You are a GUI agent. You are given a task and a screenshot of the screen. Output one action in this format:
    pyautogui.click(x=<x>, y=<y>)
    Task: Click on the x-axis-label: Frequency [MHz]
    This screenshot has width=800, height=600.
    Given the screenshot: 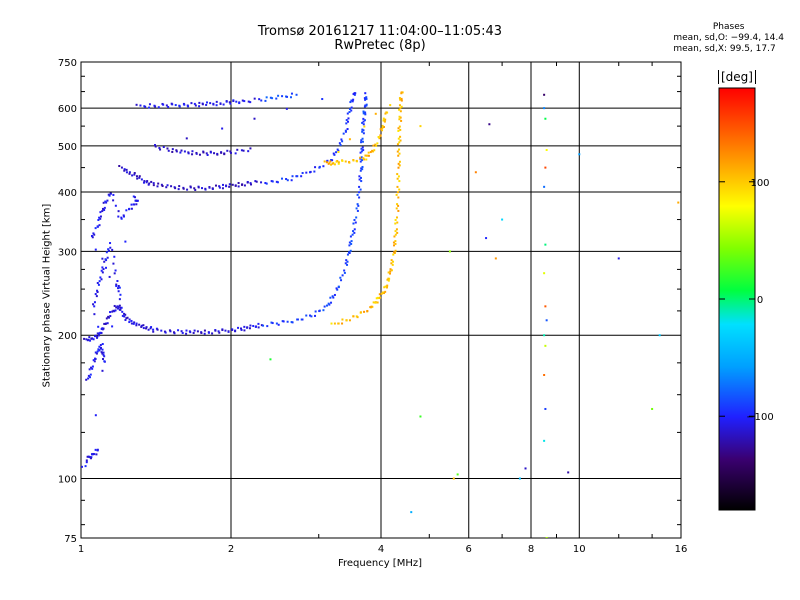 What is the action you would take?
    pyautogui.click(x=380, y=563)
    